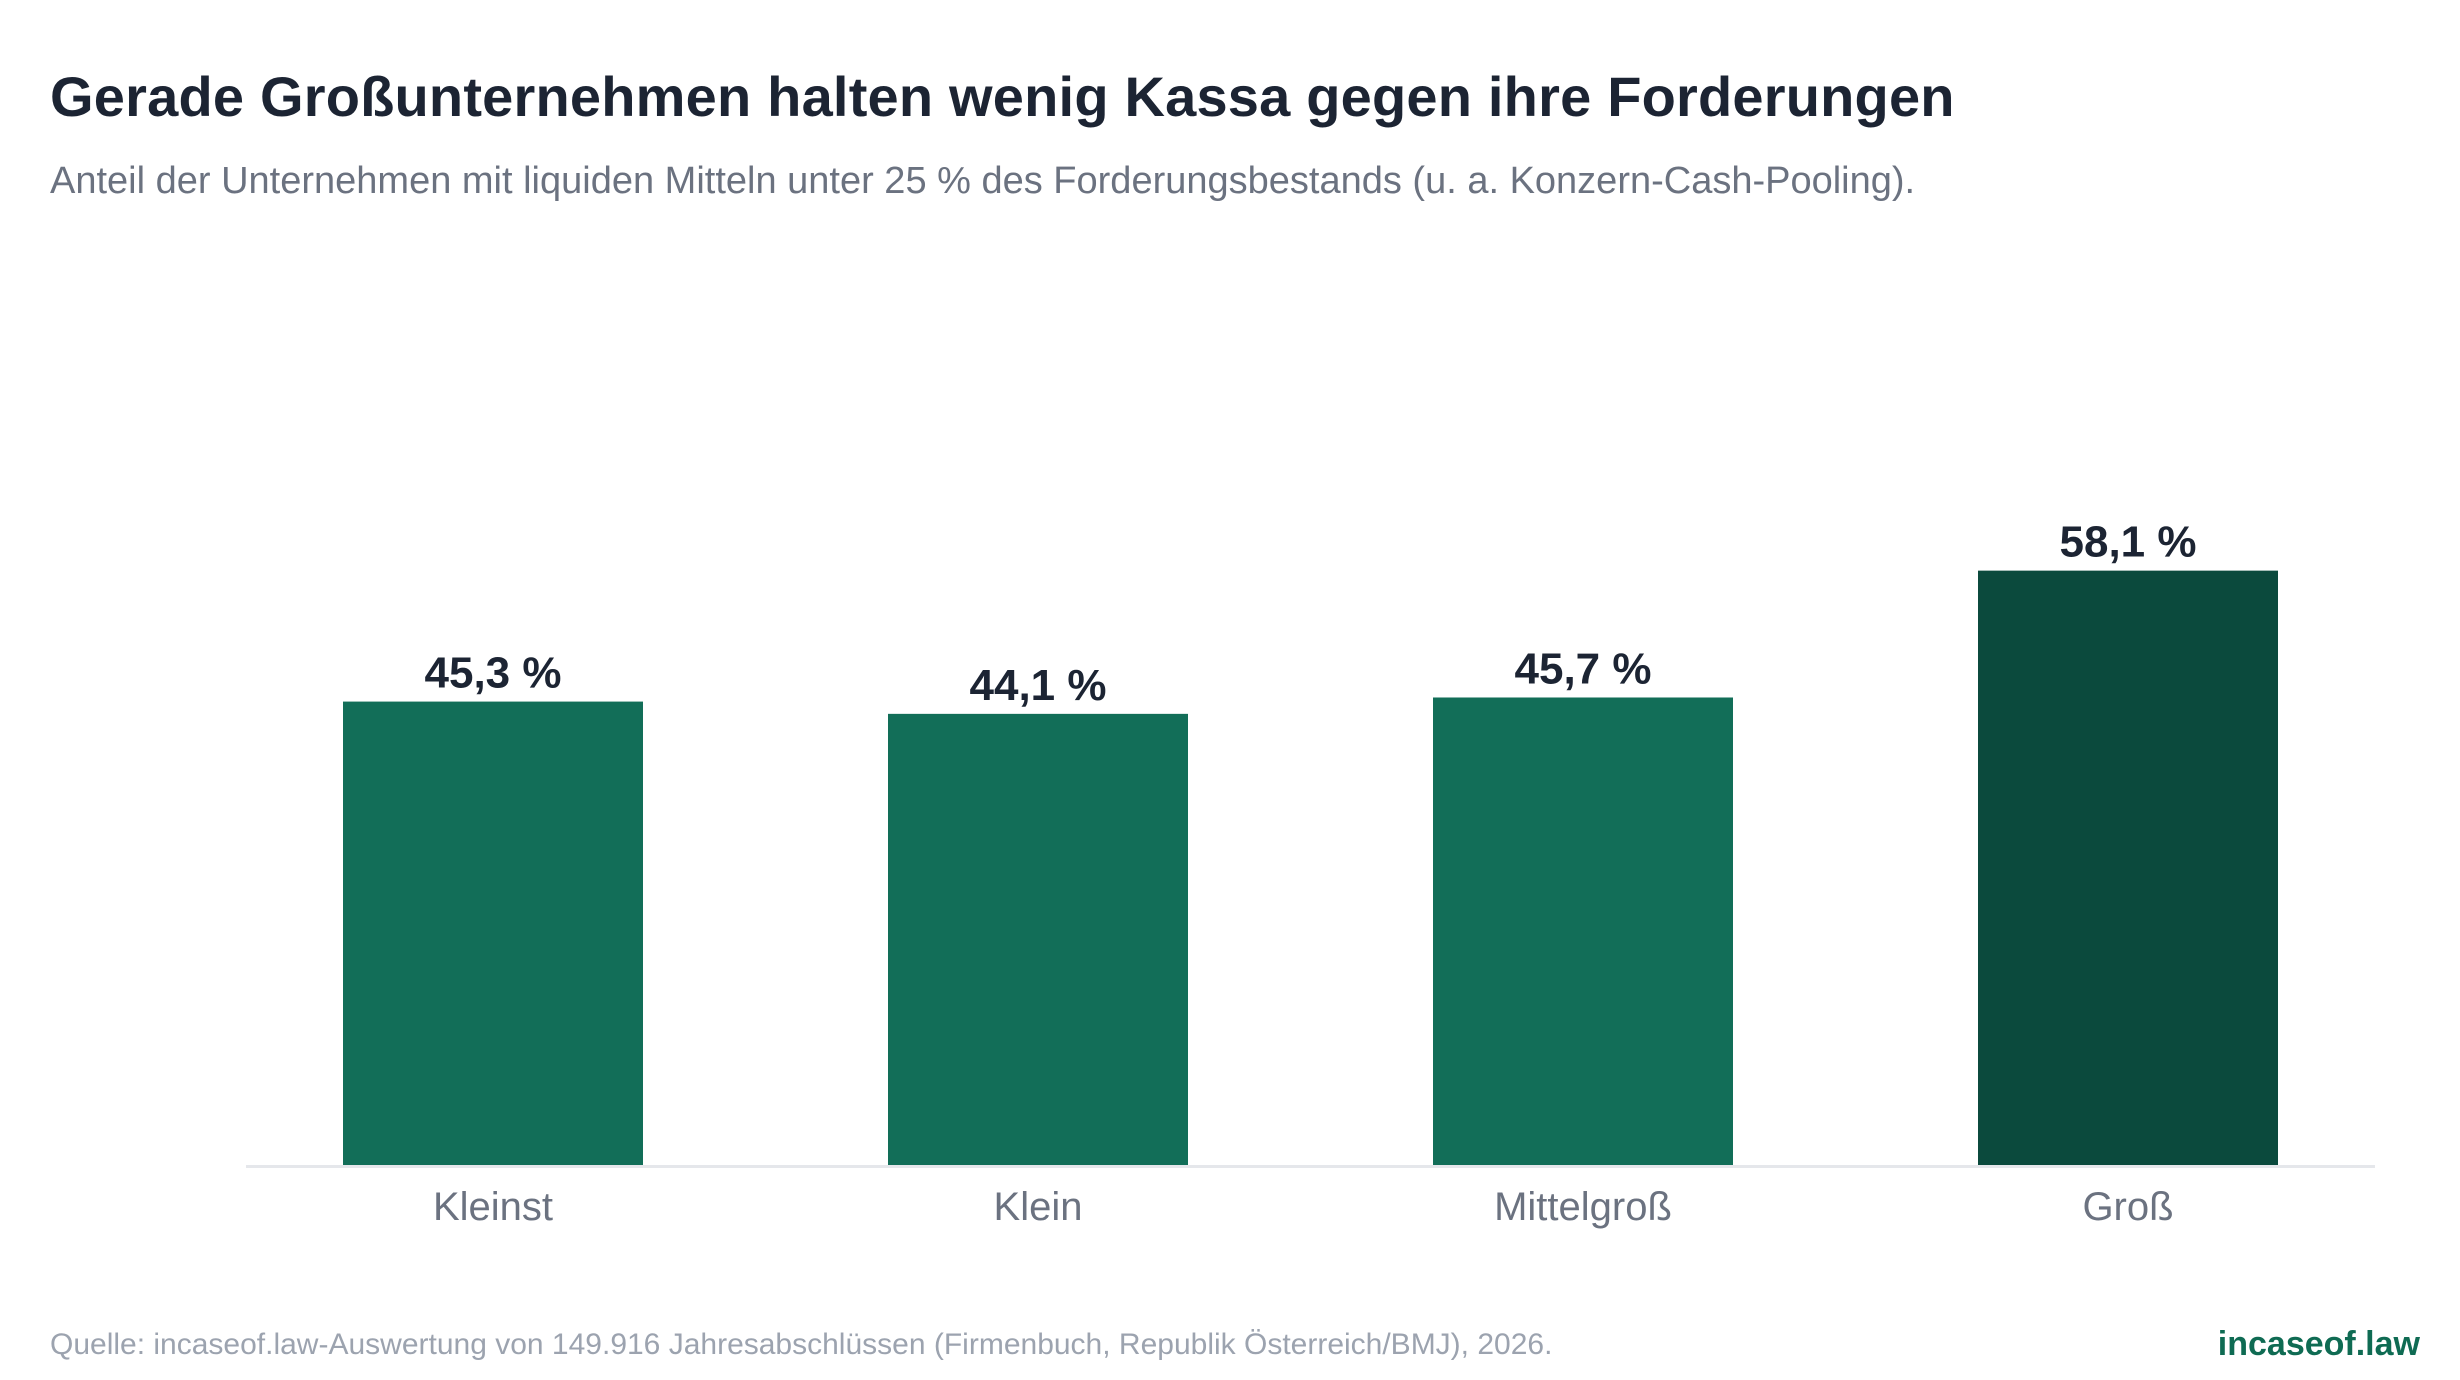  What do you see at coordinates (1583, 1207) in the screenshot?
I see `category-label: Mittelgroß` at bounding box center [1583, 1207].